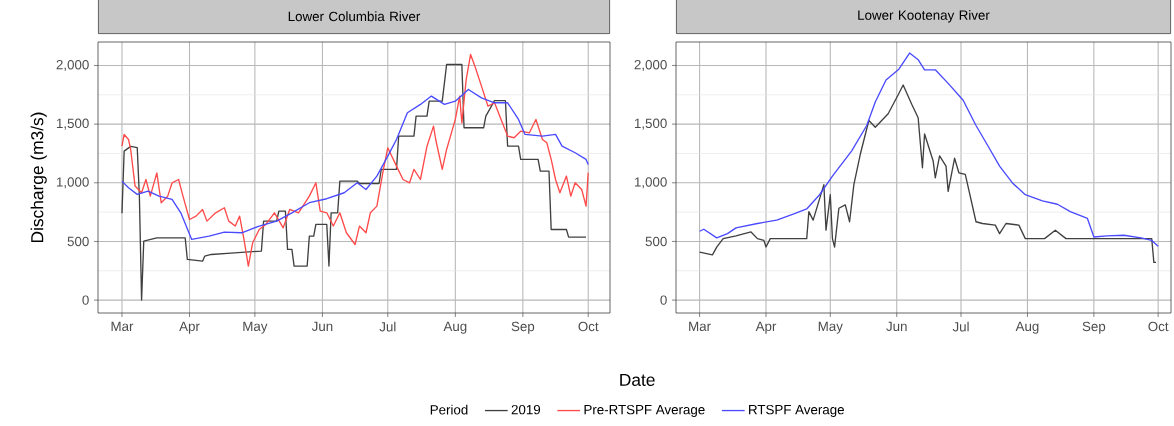 Image resolution: width=1174 pixels, height=426 pixels. I want to click on chart-title: Lower Columbia River, so click(354, 16).